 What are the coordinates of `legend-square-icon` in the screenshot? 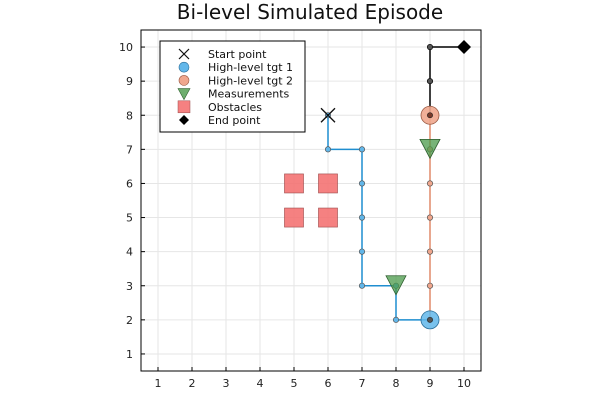 It's located at (184, 107).